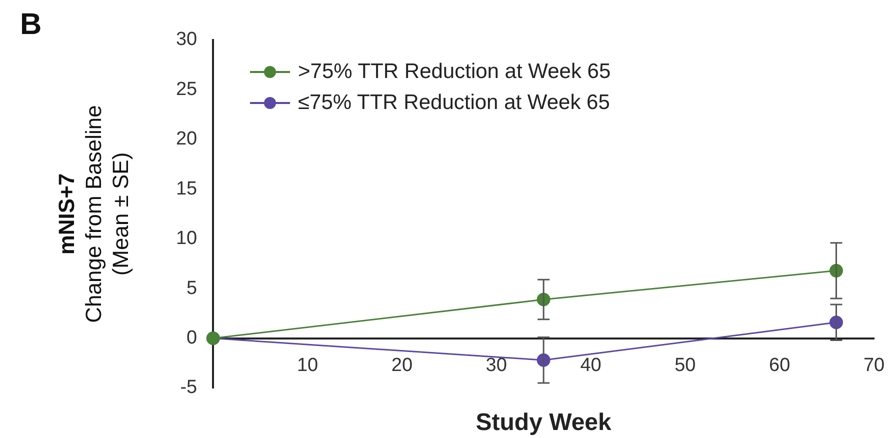 The height and width of the screenshot is (438, 896). Describe the element at coordinates (307, 365) in the screenshot. I see `x-tick-label: 10` at that location.